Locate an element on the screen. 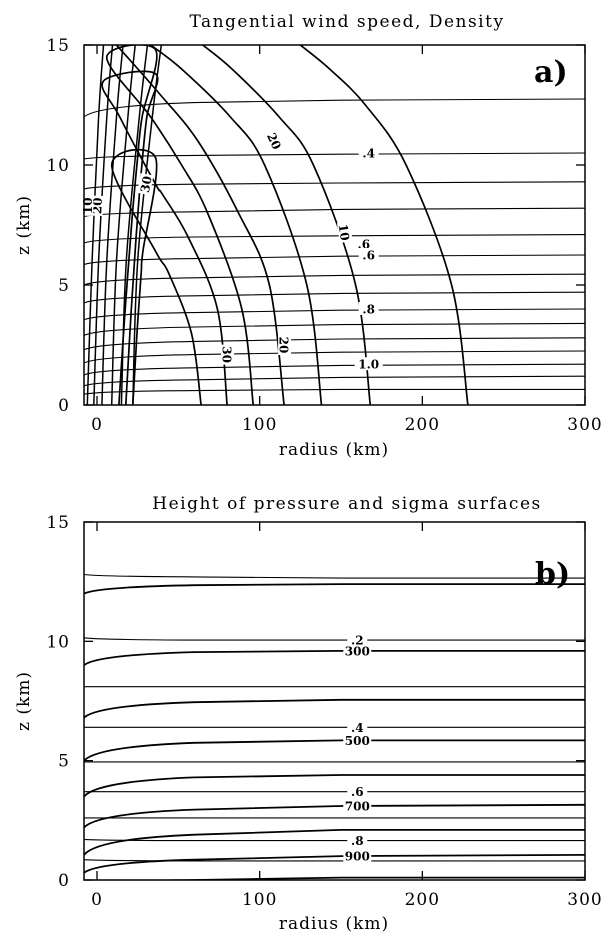  density-contour-label-group: 1.0 is located at coordinates (368, 364).